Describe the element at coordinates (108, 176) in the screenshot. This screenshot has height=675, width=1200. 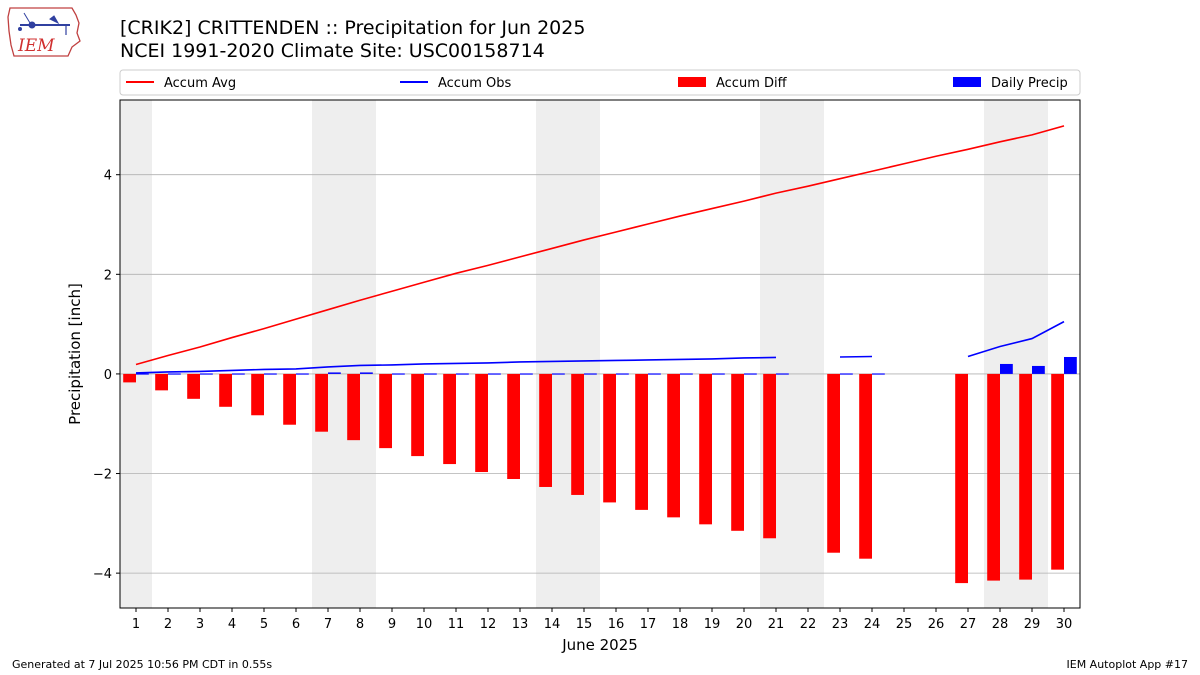
I see `y-tick-label: 4` at that location.